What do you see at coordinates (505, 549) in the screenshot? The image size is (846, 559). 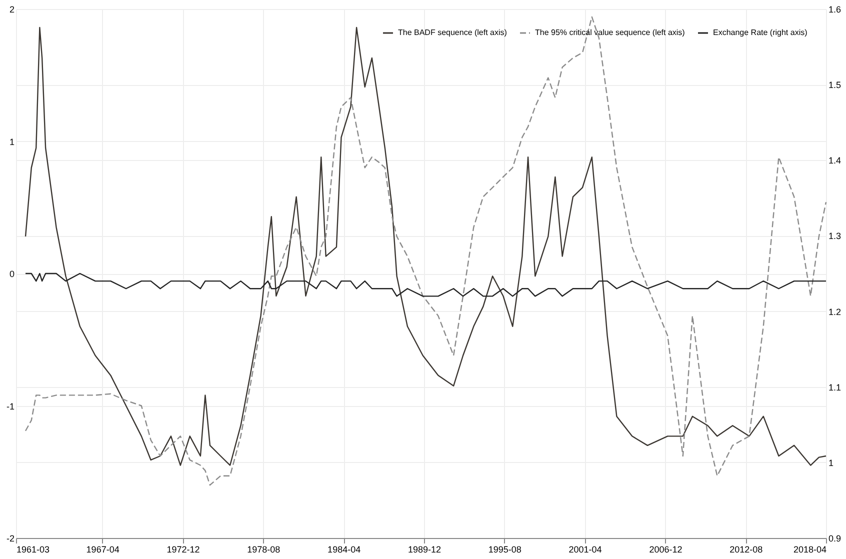 I see `x-tick-label: 1995-08` at bounding box center [505, 549].